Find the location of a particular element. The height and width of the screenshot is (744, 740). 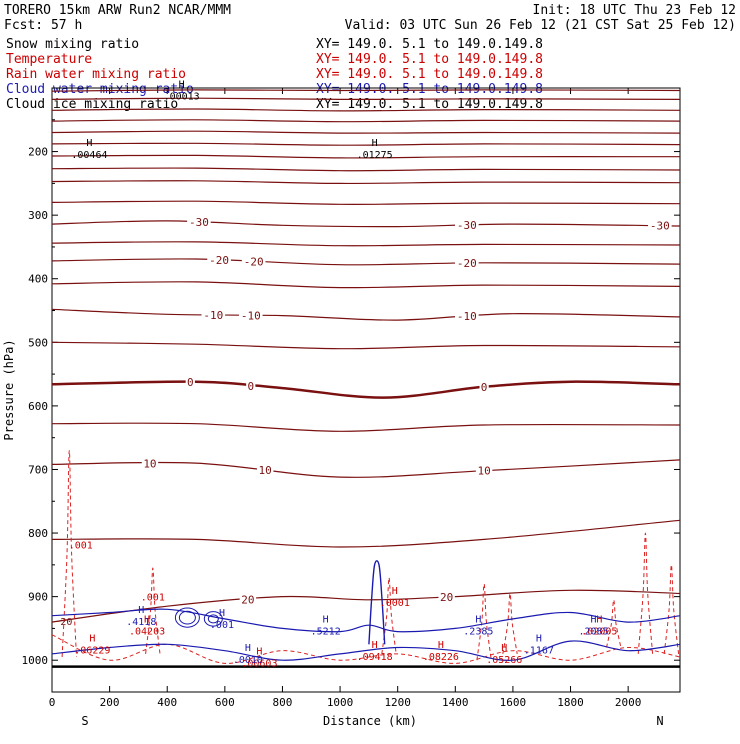

field-max-value: .1167 is located at coordinates (539, 651).